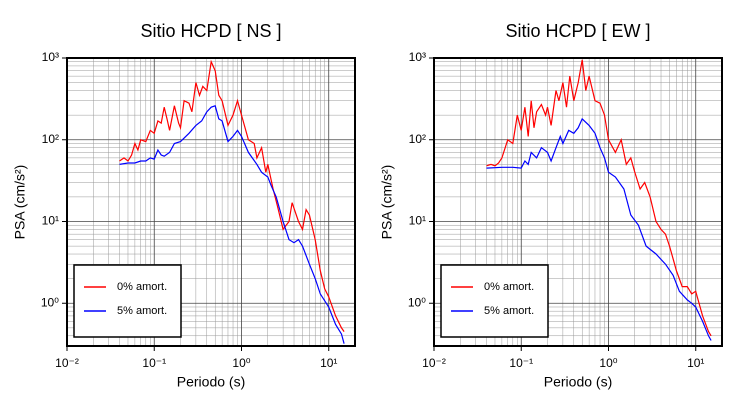 This screenshot has height=400, width=730. I want to click on chart-title: Sitio HCPD [ NS ], so click(210, 31).